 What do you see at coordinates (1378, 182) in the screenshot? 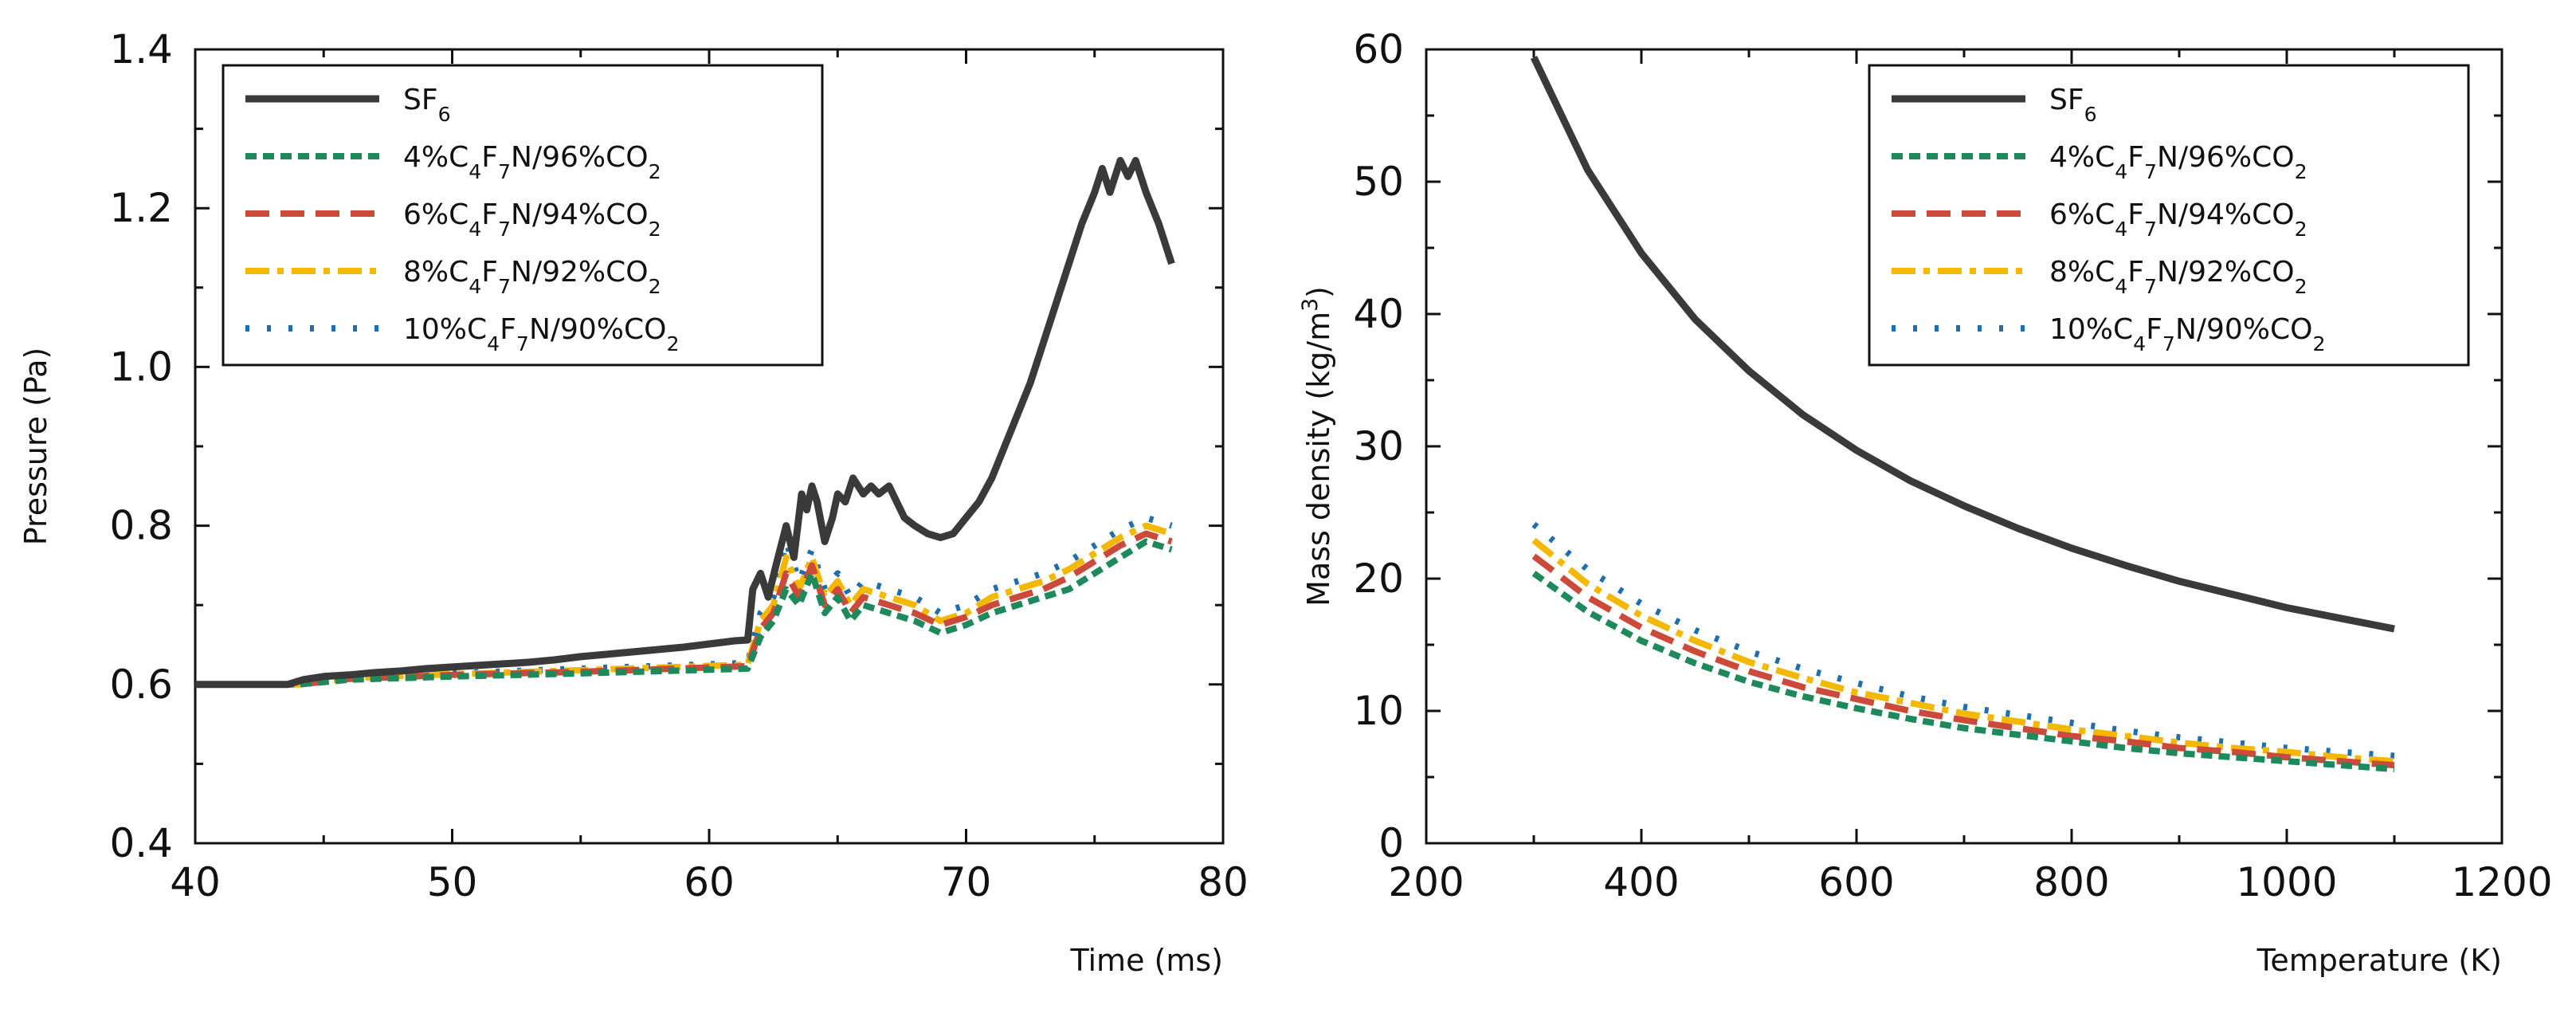
I see `y-tick-label: 50` at bounding box center [1378, 182].